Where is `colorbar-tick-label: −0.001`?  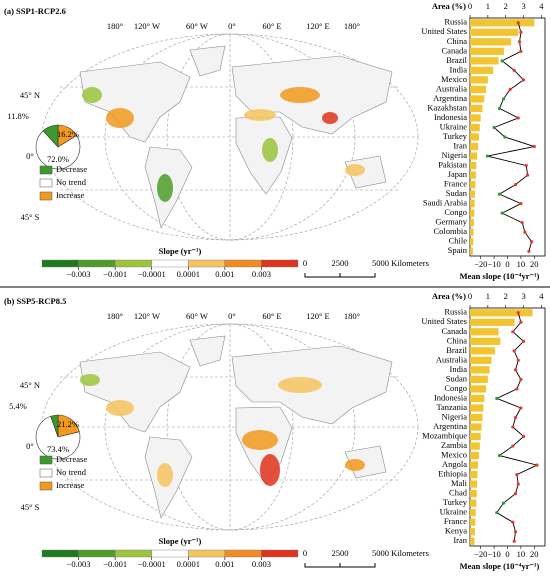
colorbar-tick-label: −0.001 is located at coordinates (115, 564).